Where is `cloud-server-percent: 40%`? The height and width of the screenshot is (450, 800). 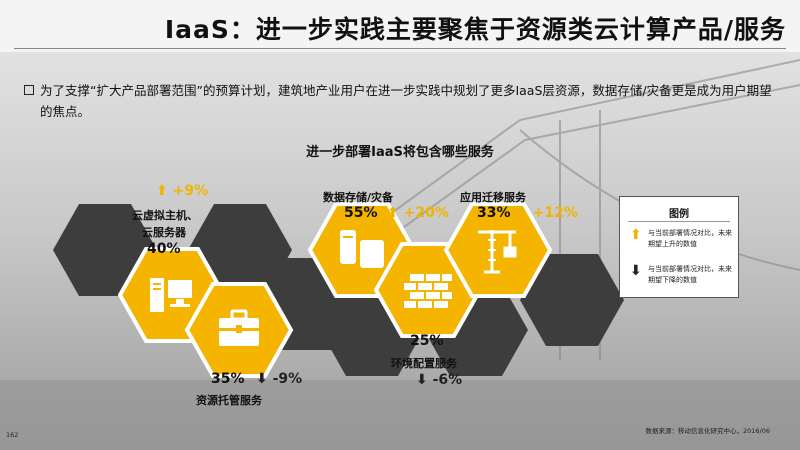
cloud-server-percent: 40% is located at coordinates (164, 249).